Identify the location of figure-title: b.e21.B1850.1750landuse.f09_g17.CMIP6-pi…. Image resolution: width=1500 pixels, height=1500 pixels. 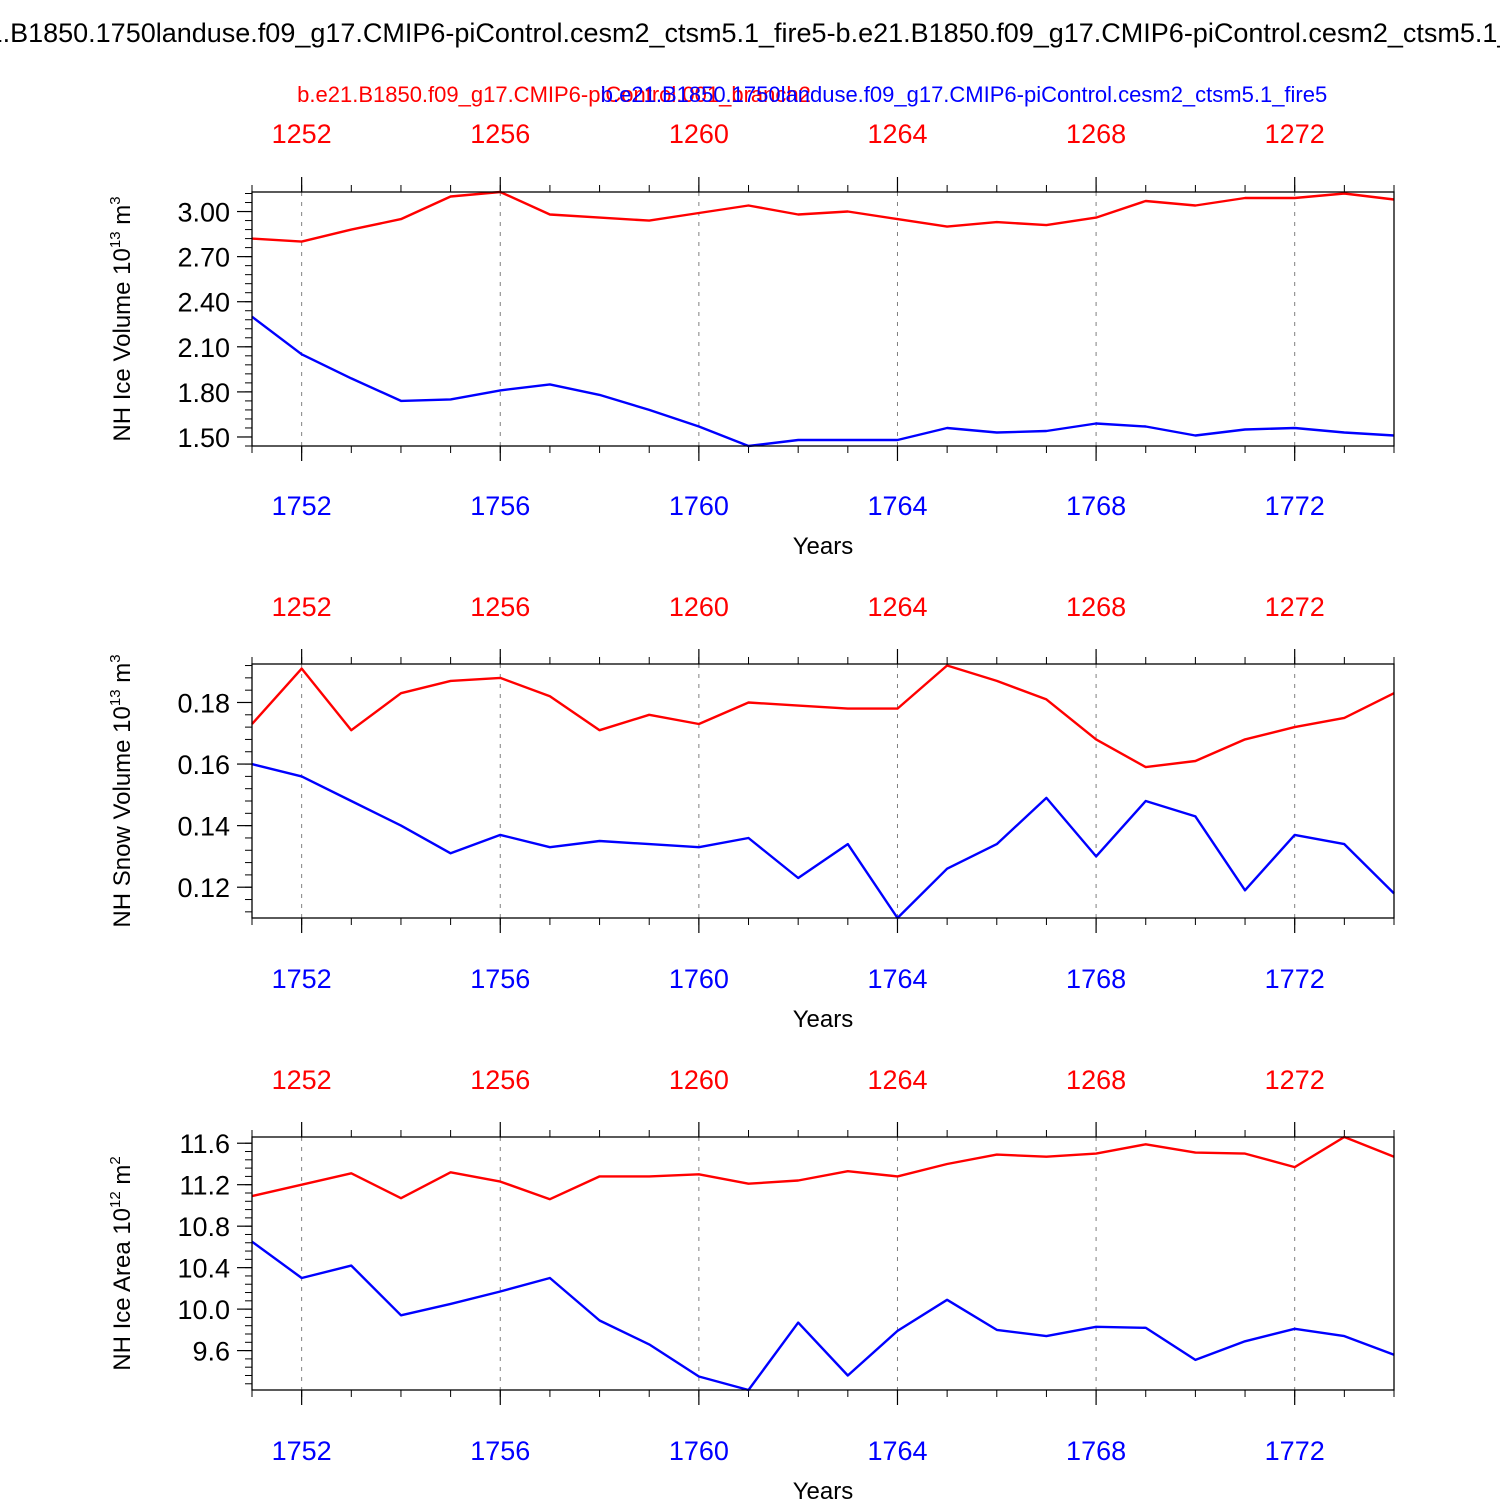
(750, 33).